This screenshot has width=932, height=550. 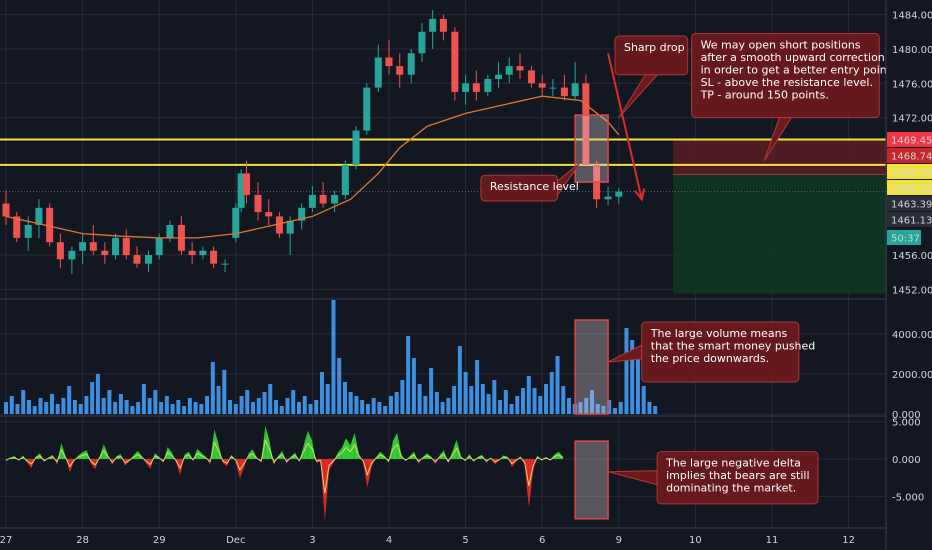 I want to click on price-tag, so click(x=909, y=139).